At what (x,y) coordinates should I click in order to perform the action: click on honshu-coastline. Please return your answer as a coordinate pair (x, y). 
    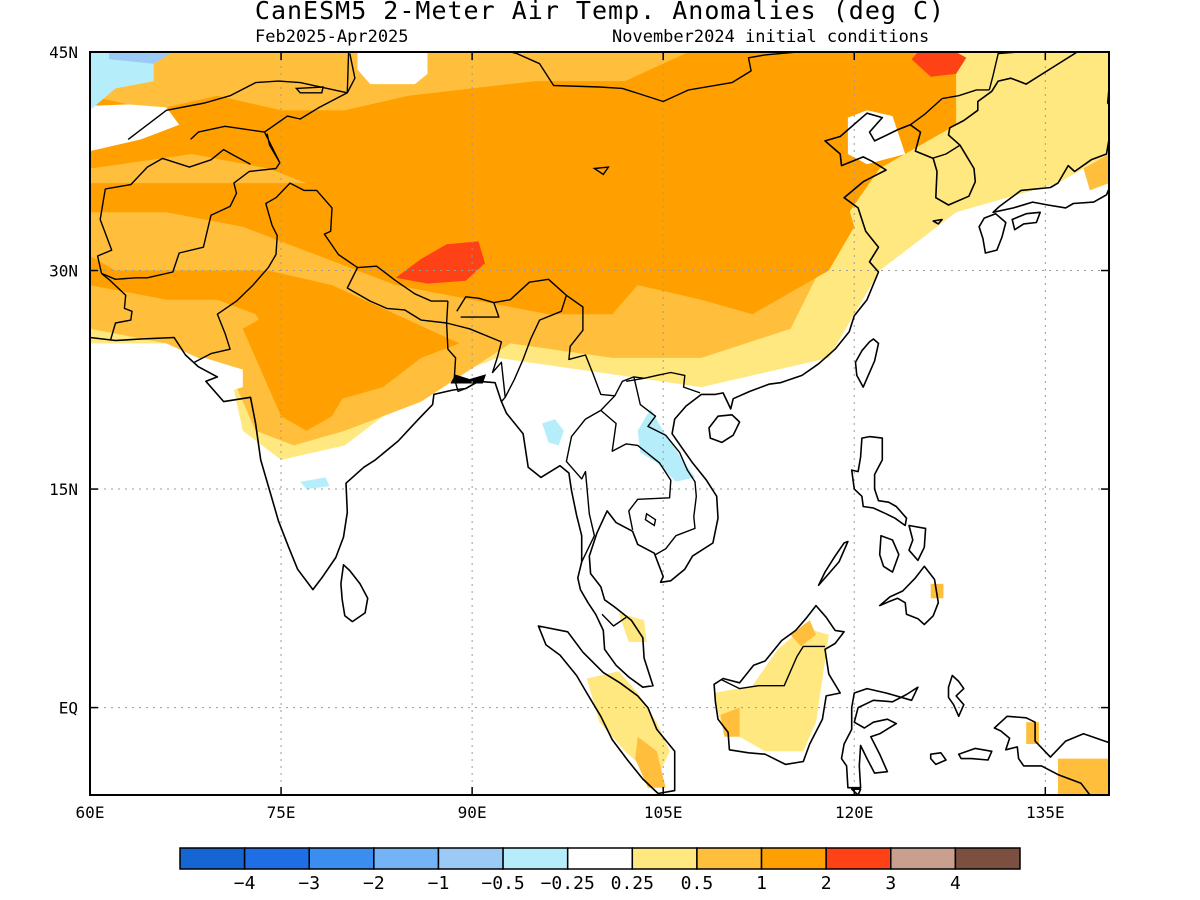
    Looking at the image, I should click on (1050, 176).